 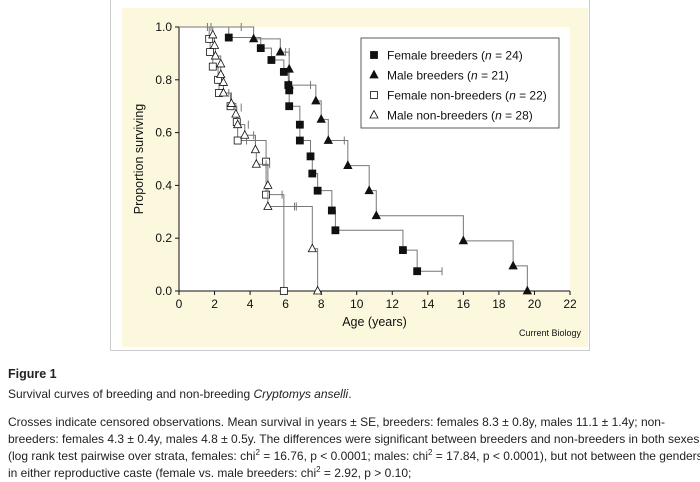 I want to click on x-tick-label: 0, so click(x=179, y=304).